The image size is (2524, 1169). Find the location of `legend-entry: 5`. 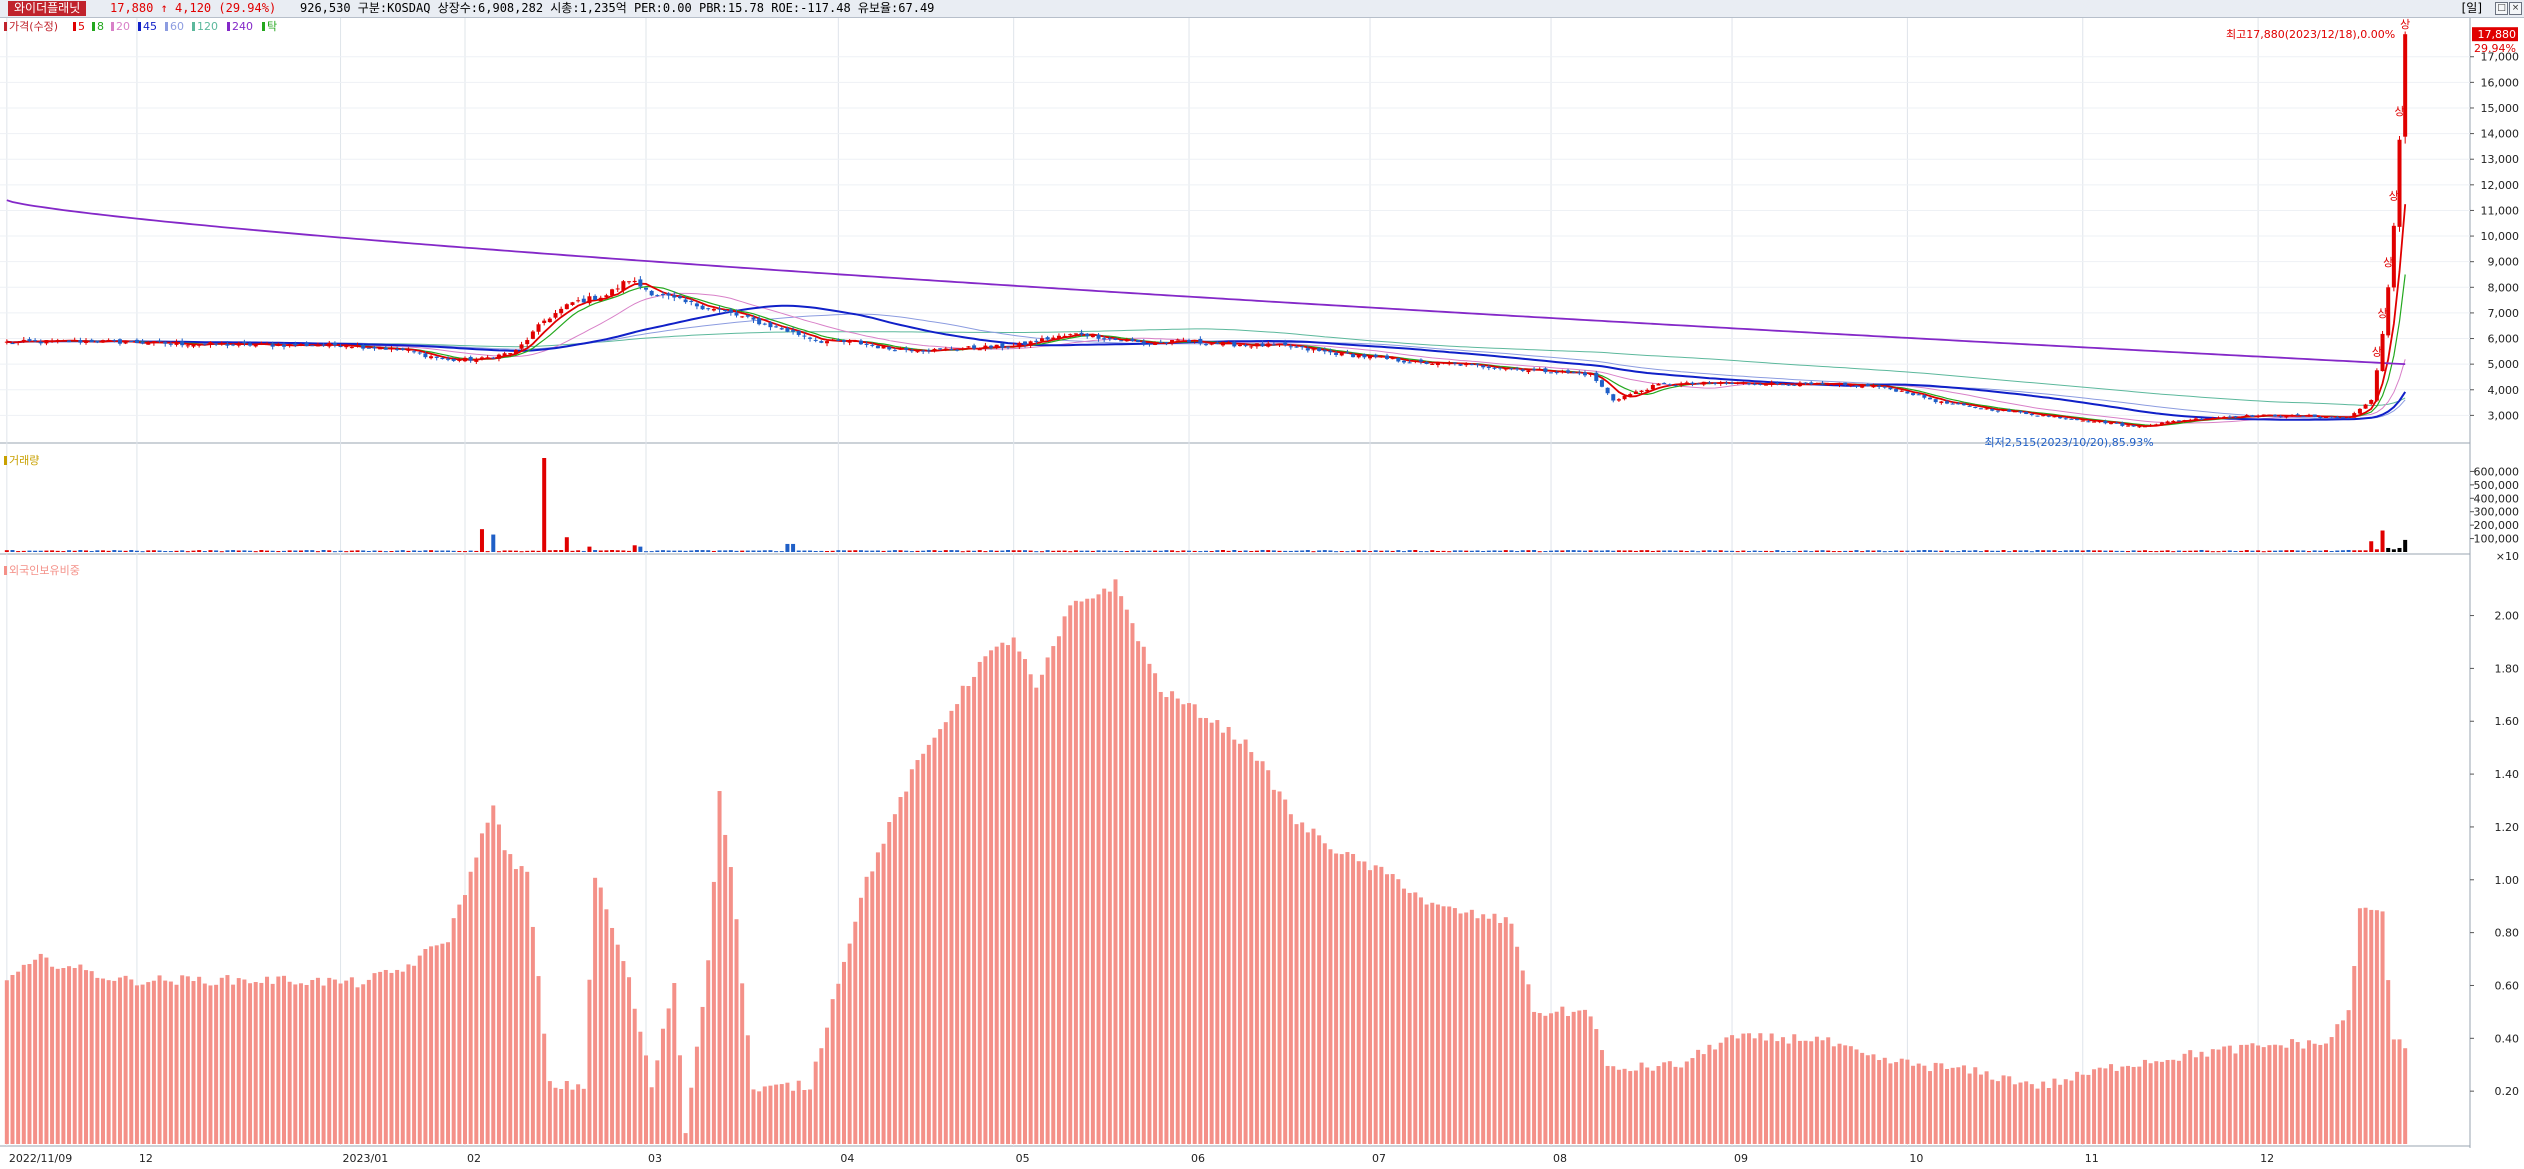

legend-entry: 5 is located at coordinates (81, 26).